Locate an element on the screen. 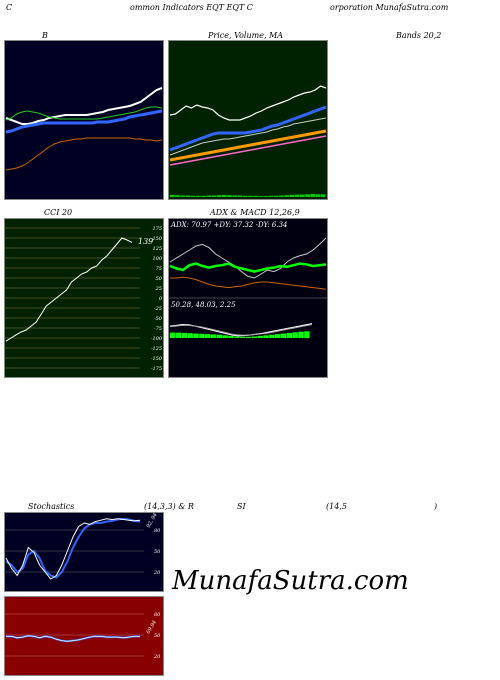  stoch-title: Stochastics is located at coordinates (51, 506).